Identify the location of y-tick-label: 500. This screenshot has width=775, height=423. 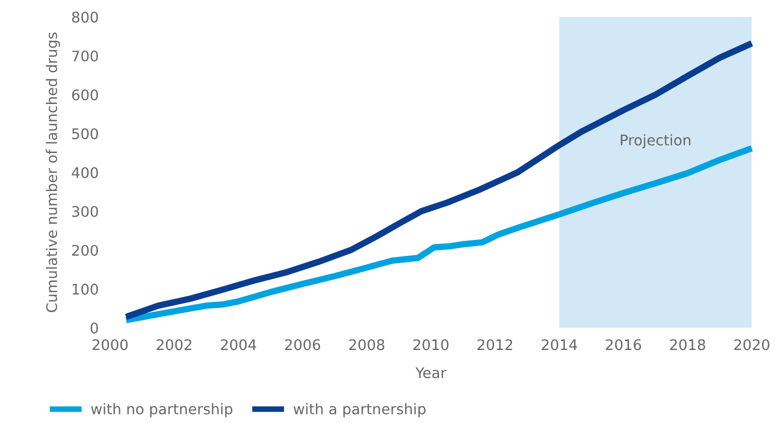
(85, 134).